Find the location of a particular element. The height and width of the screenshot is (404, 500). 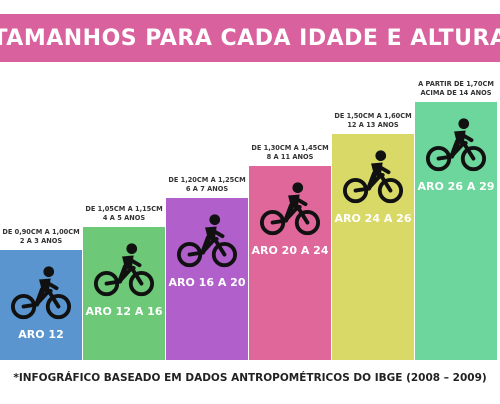

column-caption: DE 1,20CM A 1,25CM 6 A 7 ANOS is located at coordinates (206, 184).